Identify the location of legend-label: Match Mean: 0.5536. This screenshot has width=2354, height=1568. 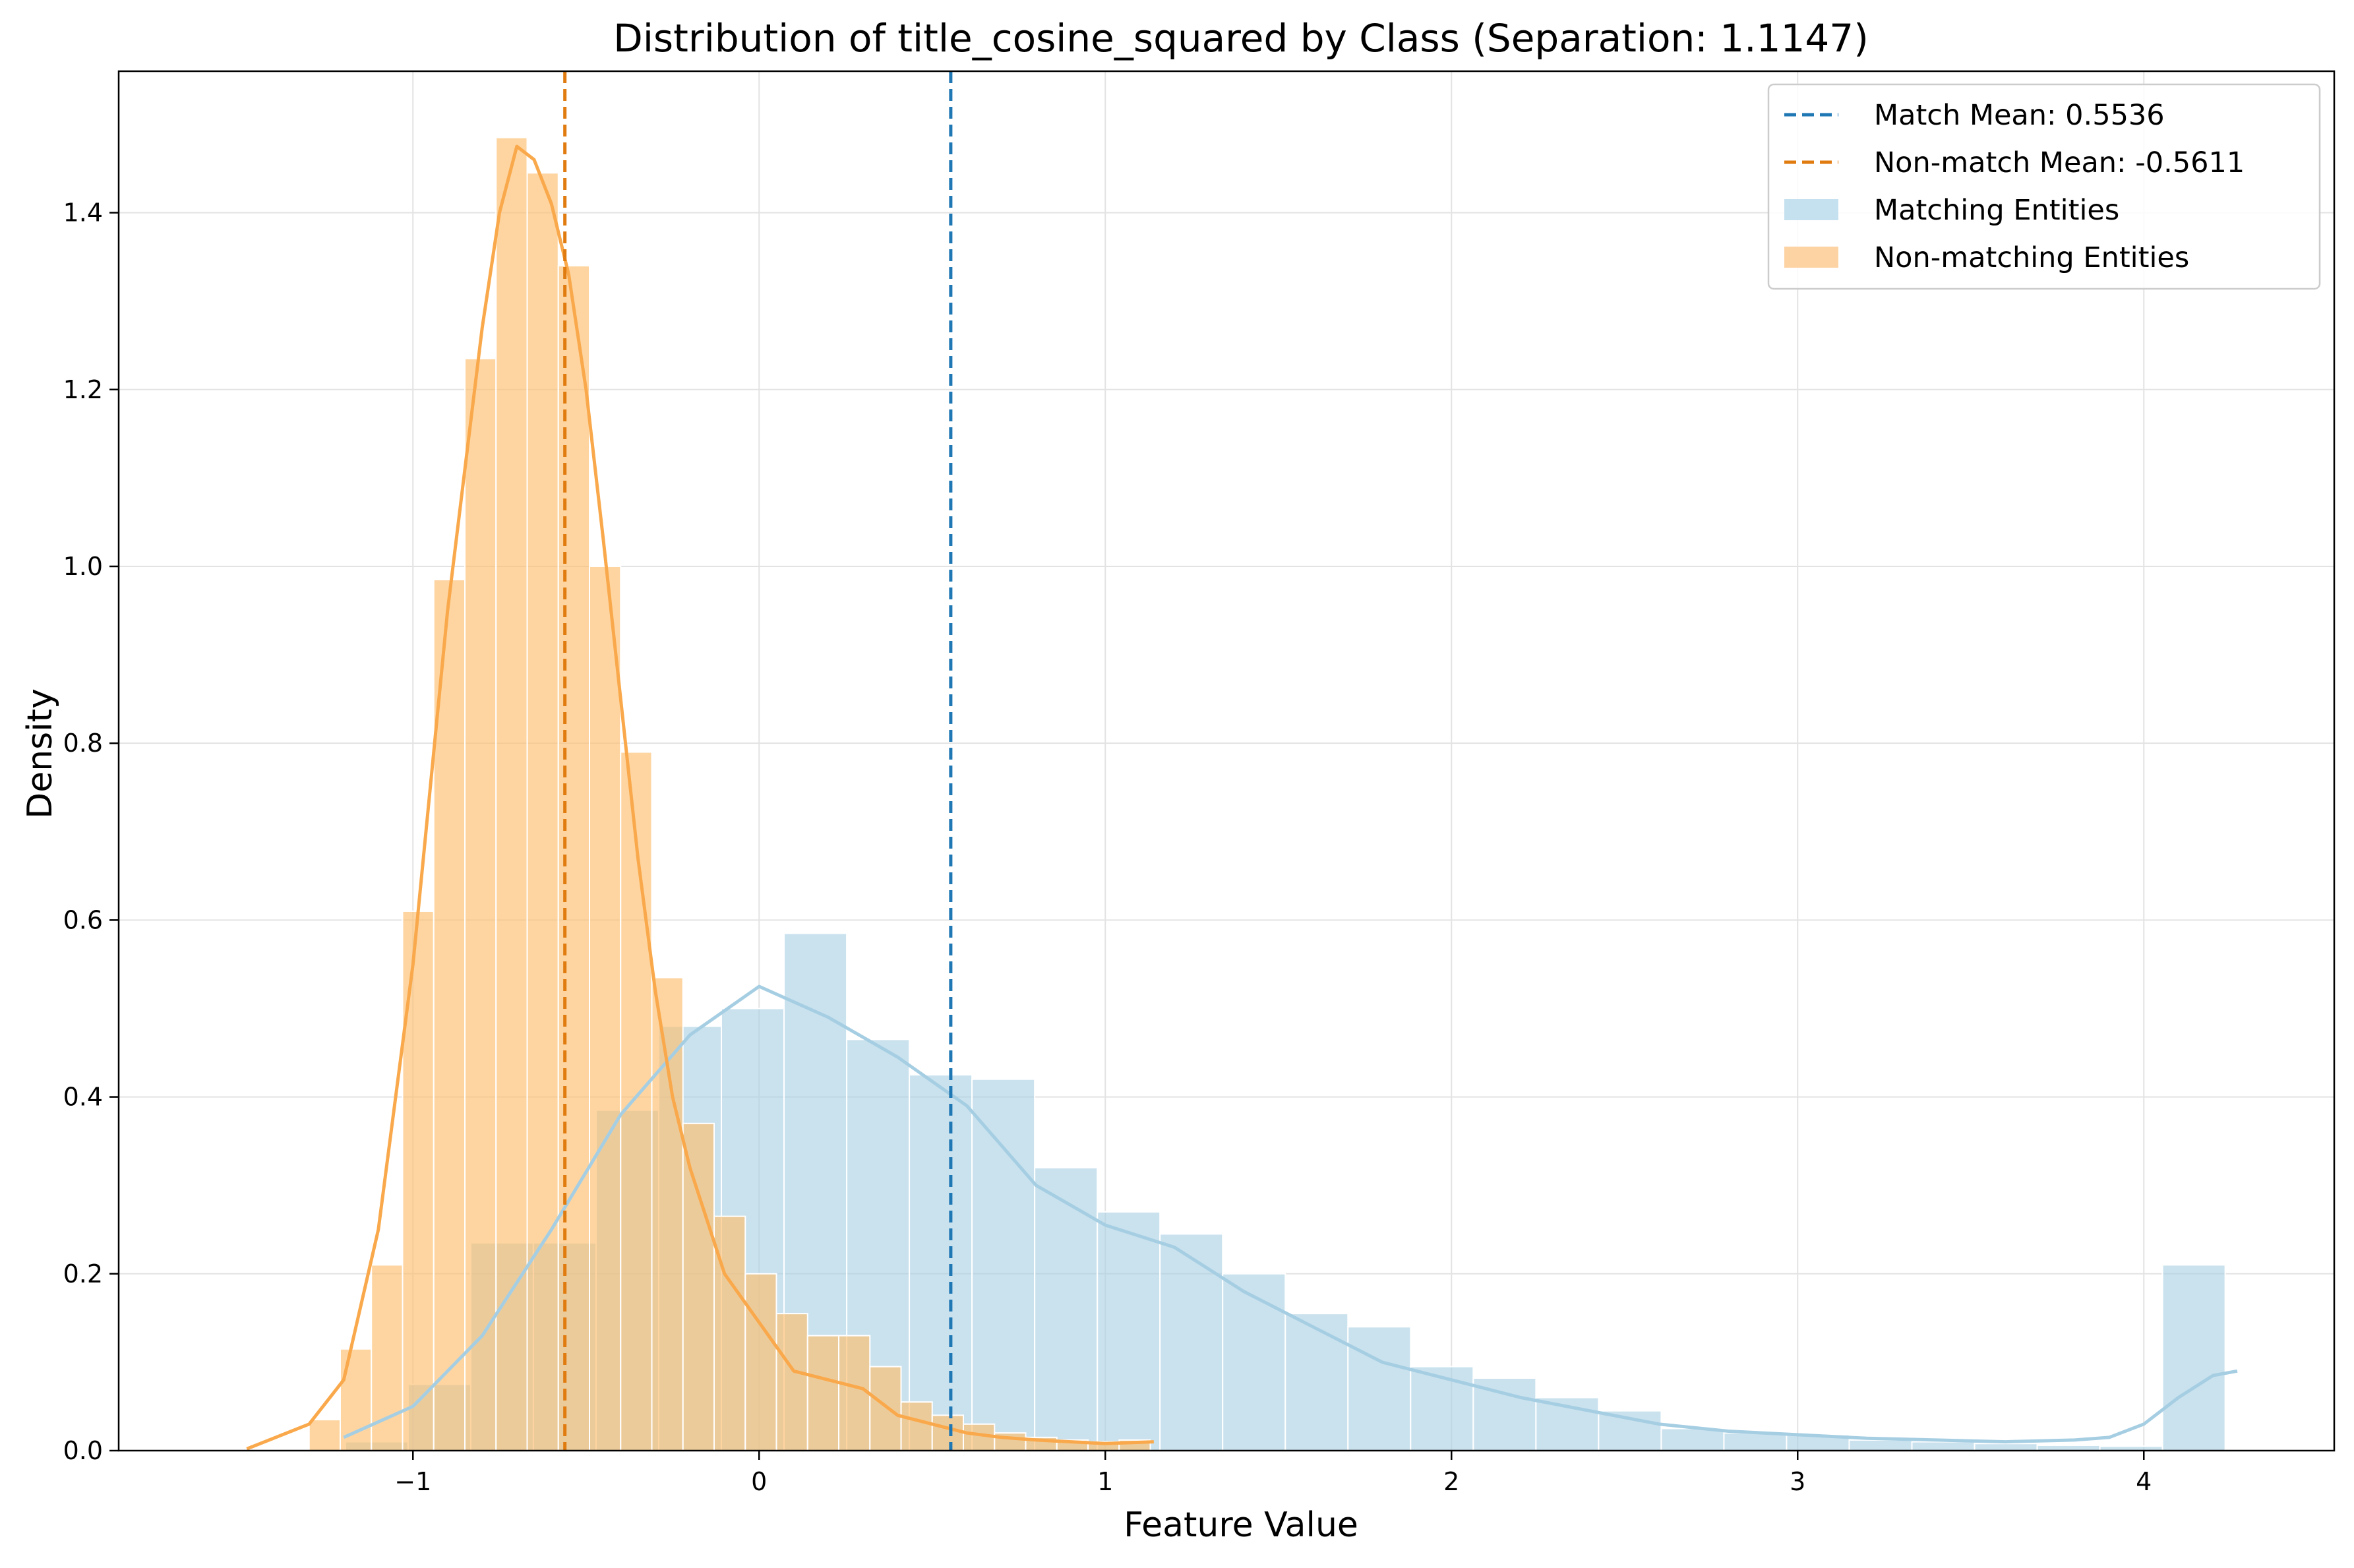
(2020, 116).